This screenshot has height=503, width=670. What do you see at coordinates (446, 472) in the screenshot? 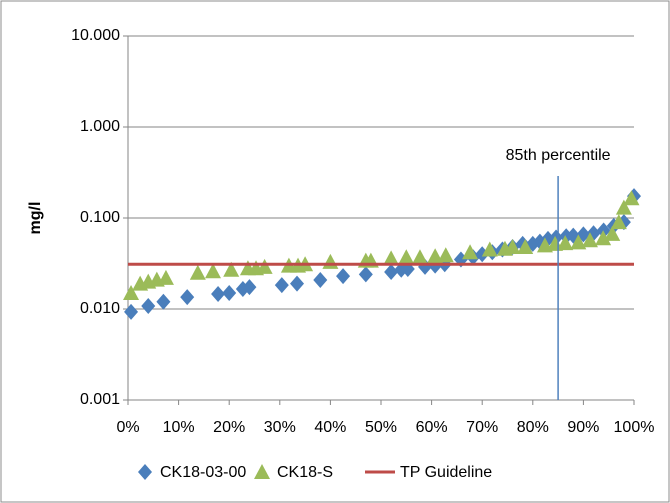
I see `legend-label: TP Guideline` at bounding box center [446, 472].